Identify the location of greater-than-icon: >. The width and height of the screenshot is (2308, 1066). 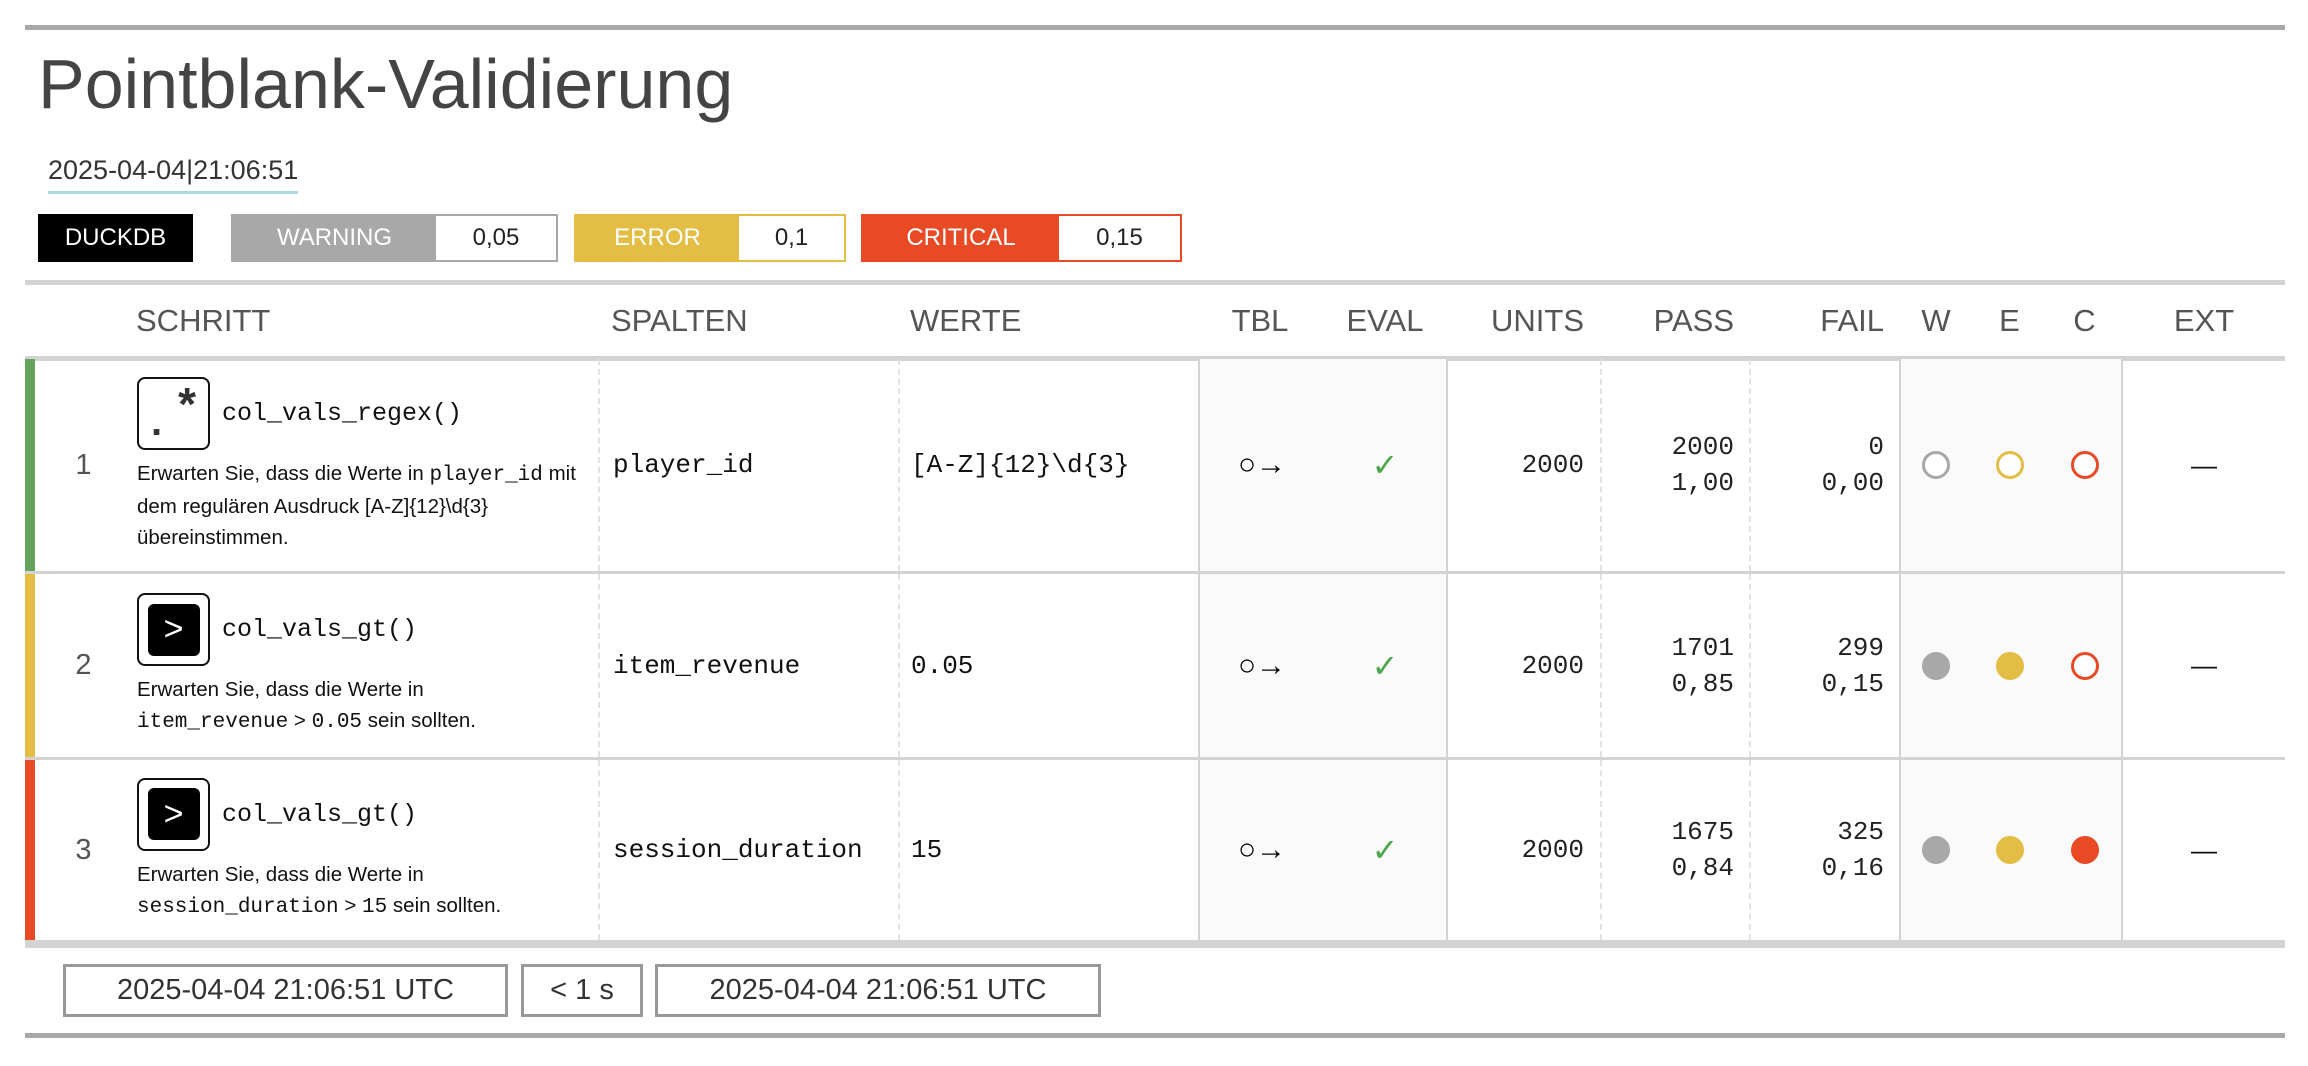
(173, 814).